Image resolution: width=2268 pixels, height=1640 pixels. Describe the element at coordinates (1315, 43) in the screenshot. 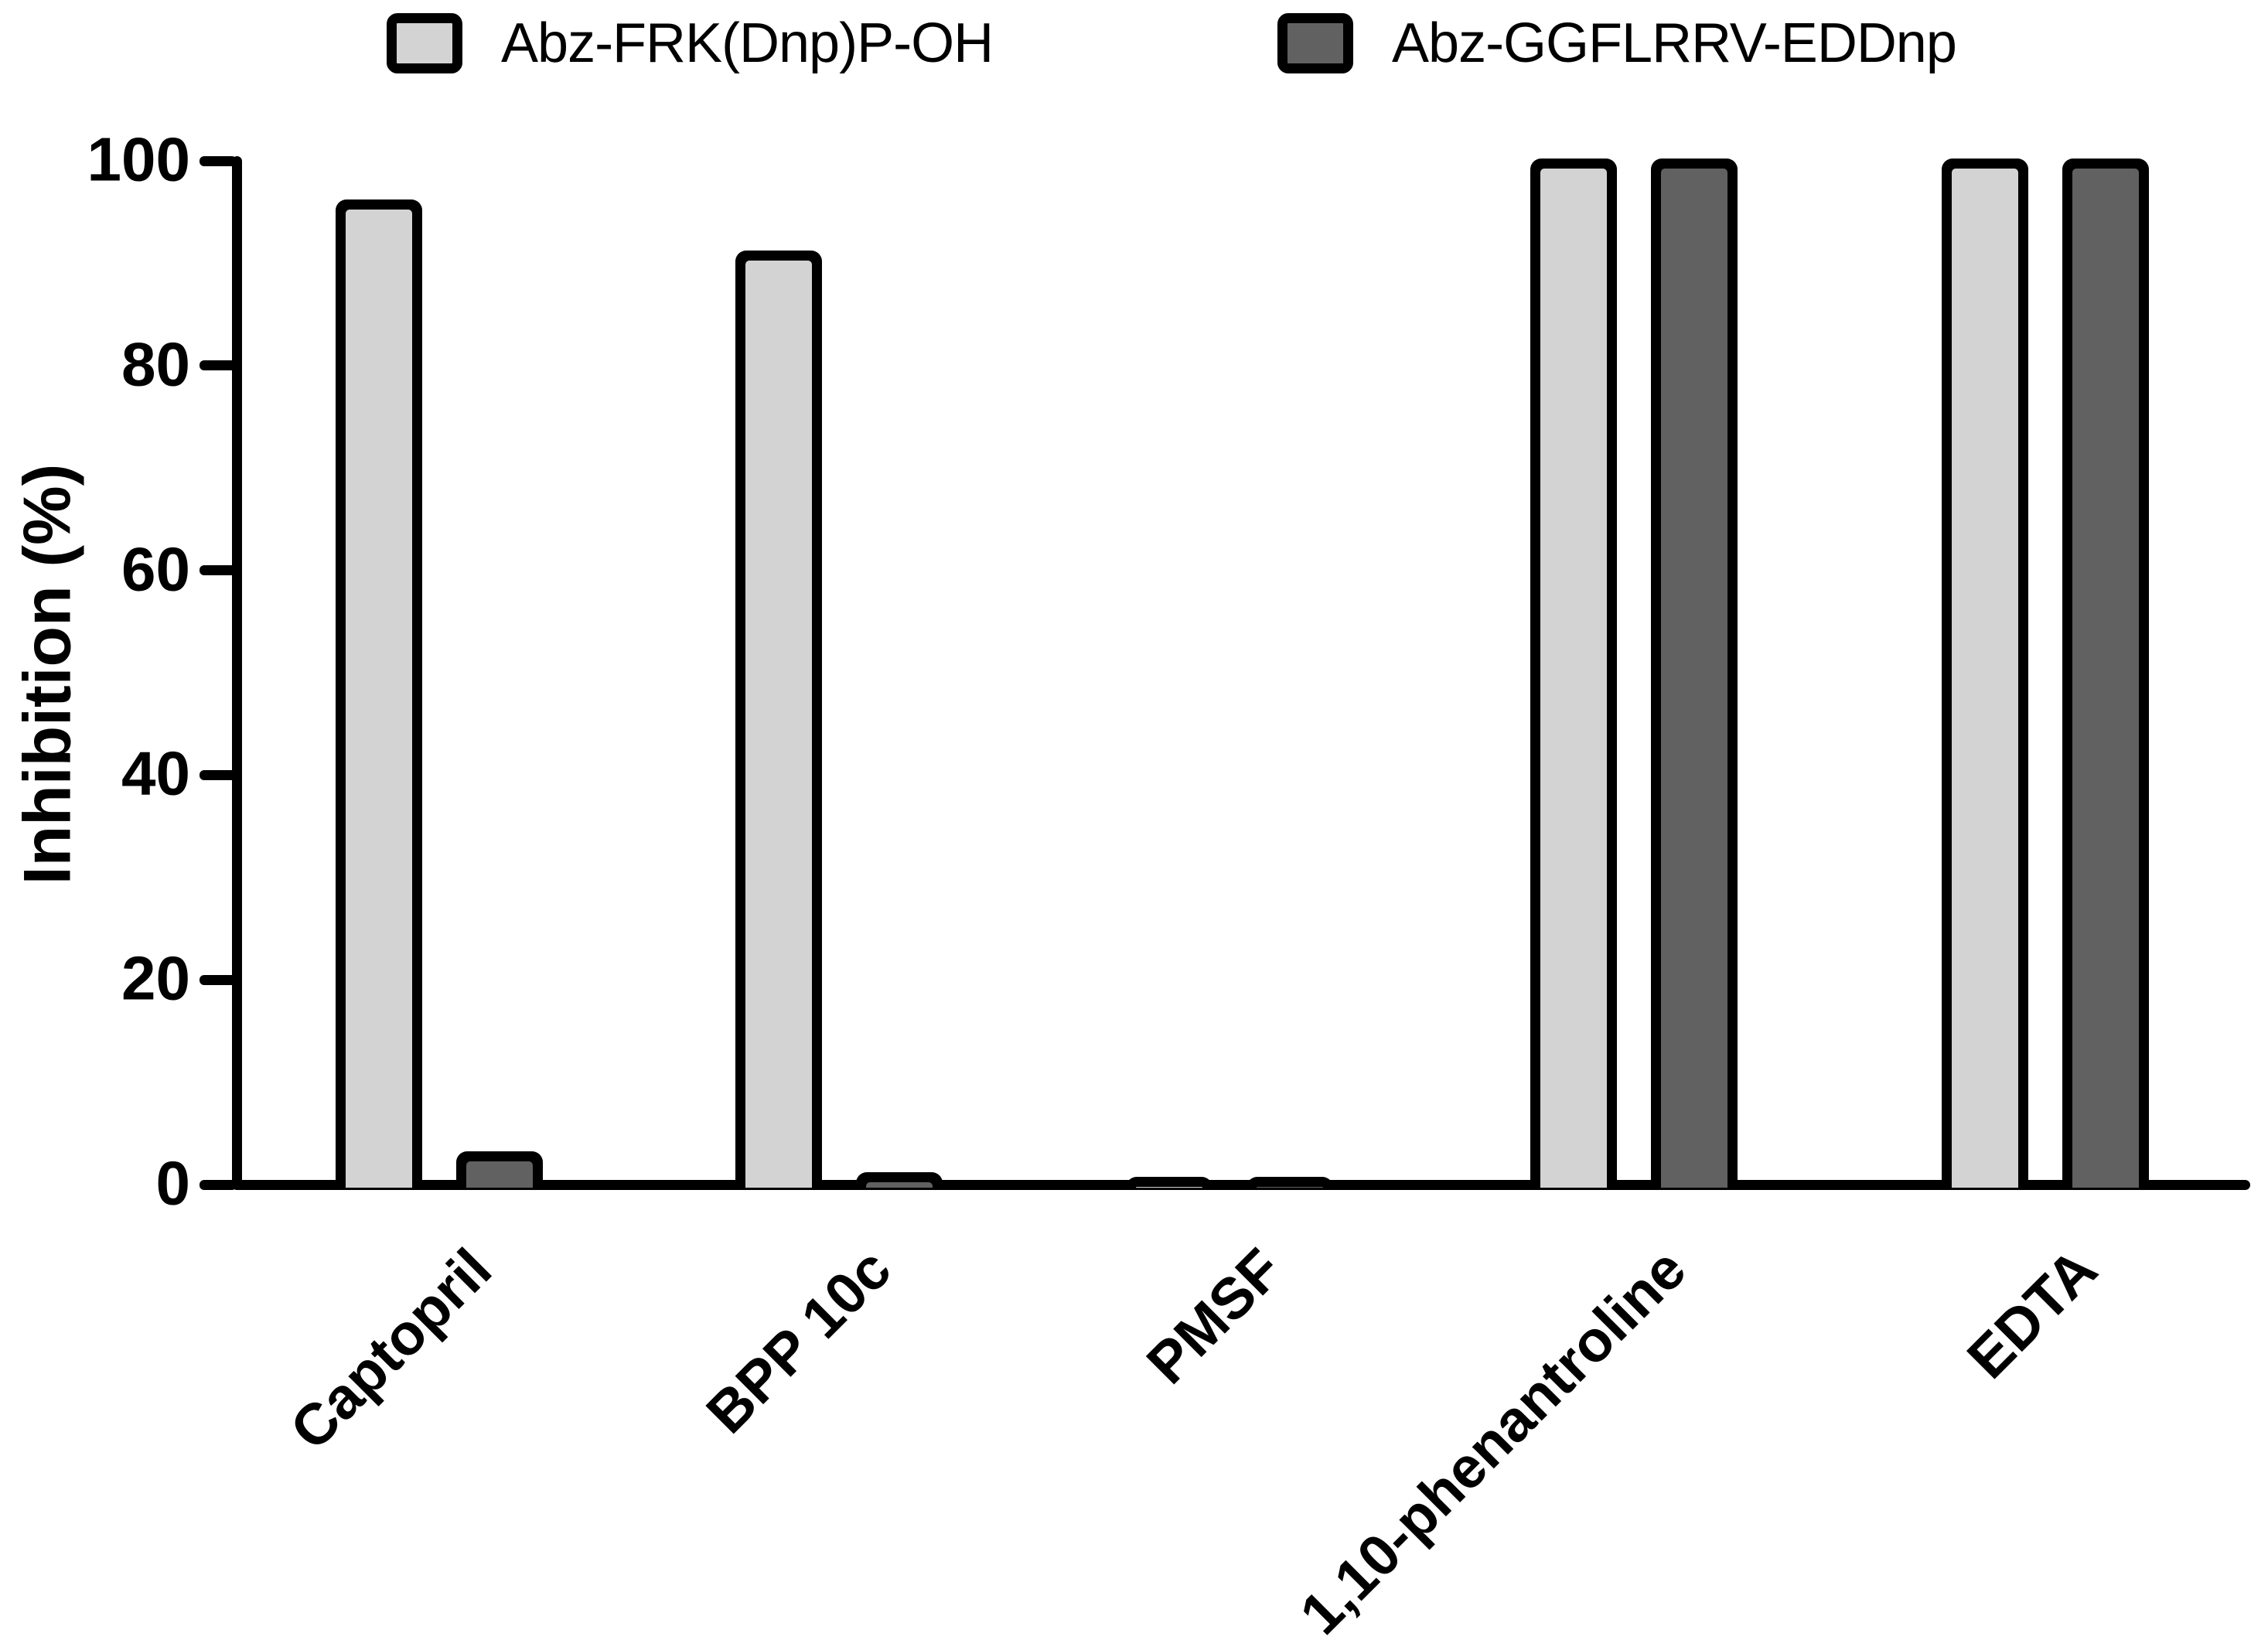

I see `legend-swatch-dark` at that location.